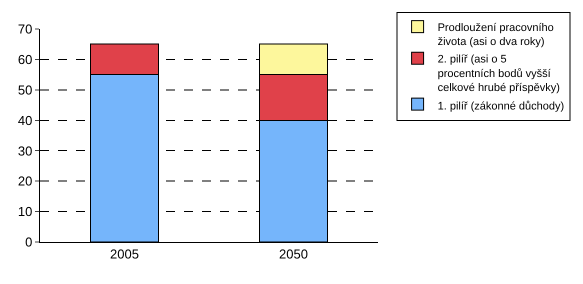 This screenshot has height=284, width=583. I want to click on y-tick-label: 60, so click(25, 59).